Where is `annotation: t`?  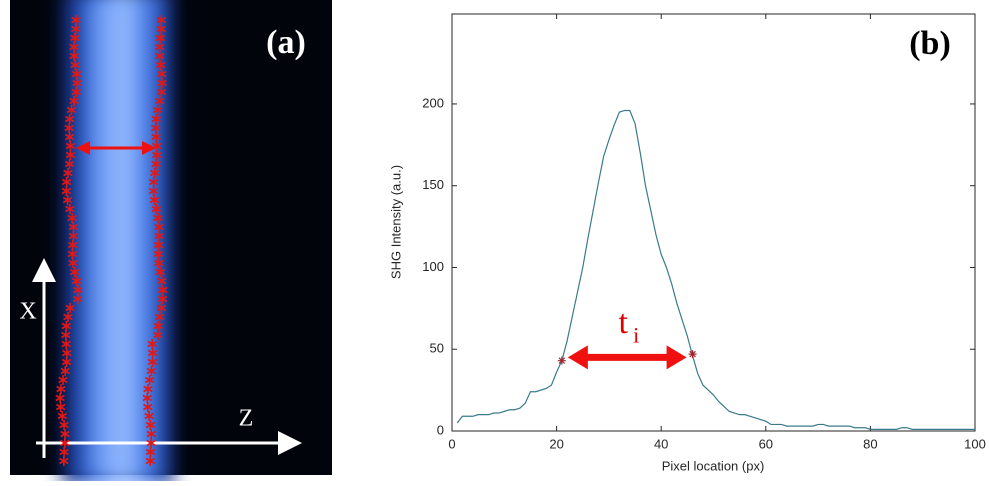
annotation: t is located at coordinates (623, 322).